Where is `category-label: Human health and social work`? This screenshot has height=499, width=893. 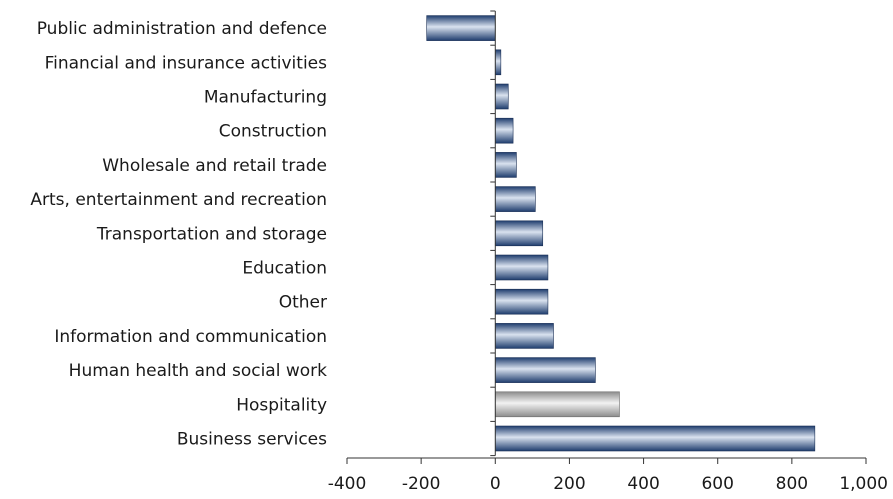
category-label: Human health and social work is located at coordinates (198, 371).